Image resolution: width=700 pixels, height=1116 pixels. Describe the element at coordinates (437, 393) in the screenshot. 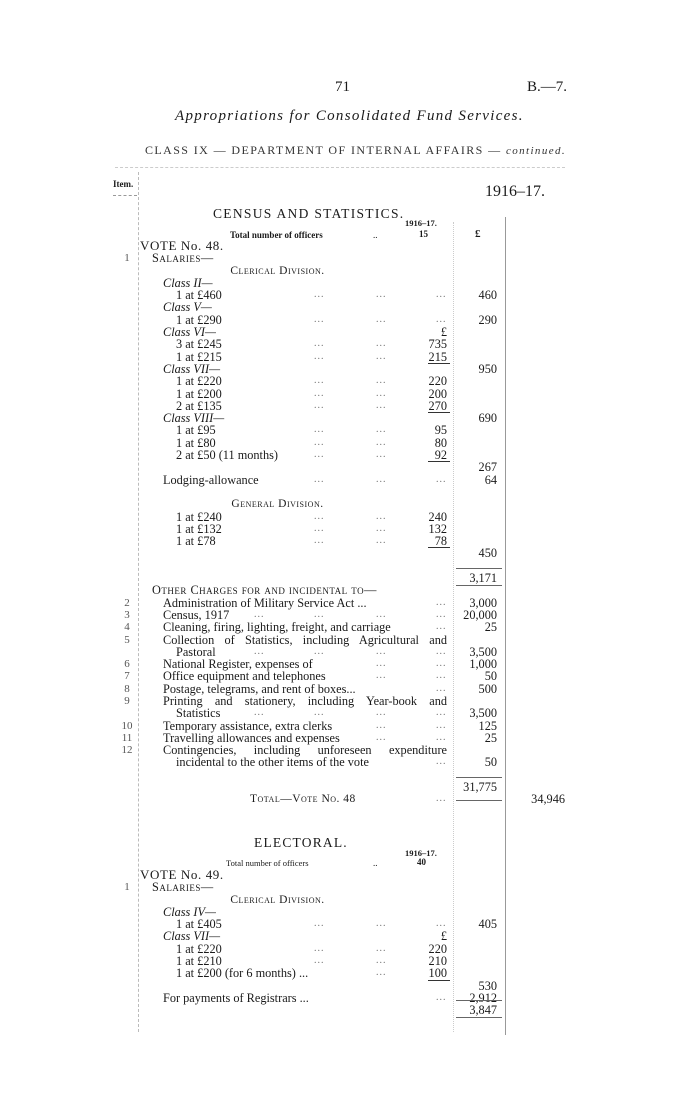

I see `amount-detail: 200` at that location.